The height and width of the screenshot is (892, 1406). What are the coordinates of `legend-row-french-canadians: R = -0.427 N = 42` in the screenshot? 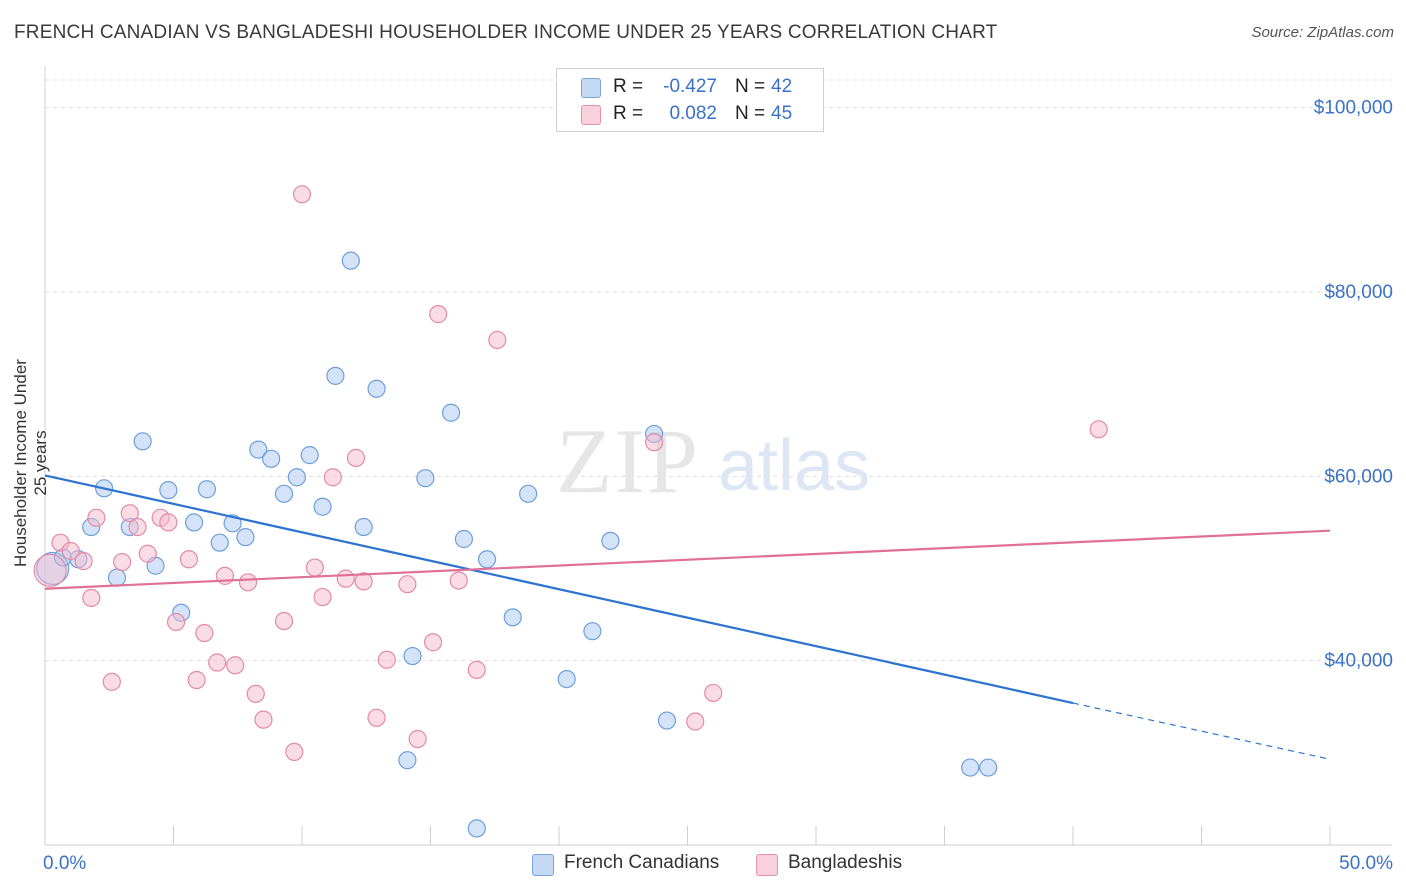 It's located at (690, 87).